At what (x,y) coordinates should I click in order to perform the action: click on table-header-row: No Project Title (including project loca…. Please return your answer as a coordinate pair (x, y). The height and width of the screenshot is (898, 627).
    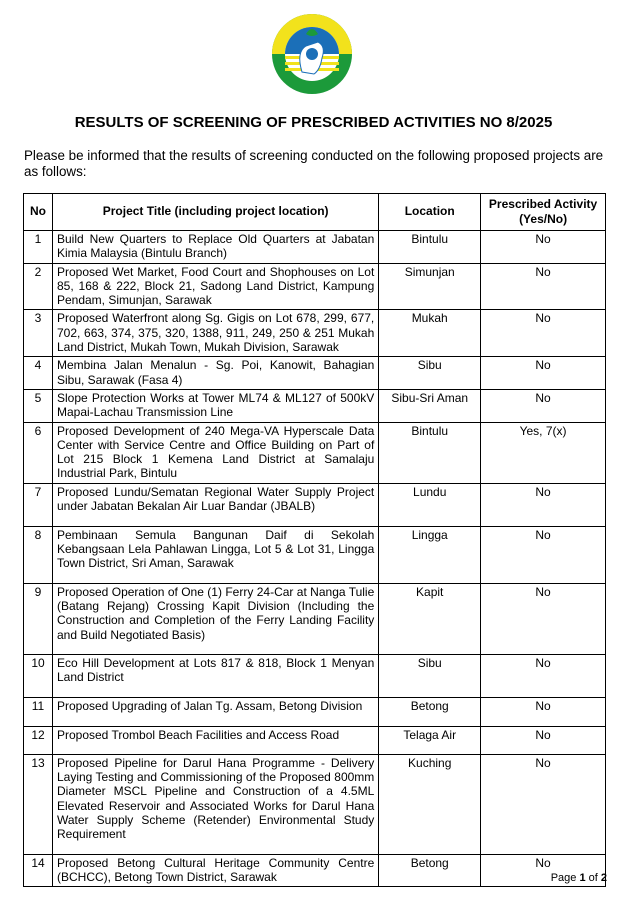
    Looking at the image, I should click on (314, 212).